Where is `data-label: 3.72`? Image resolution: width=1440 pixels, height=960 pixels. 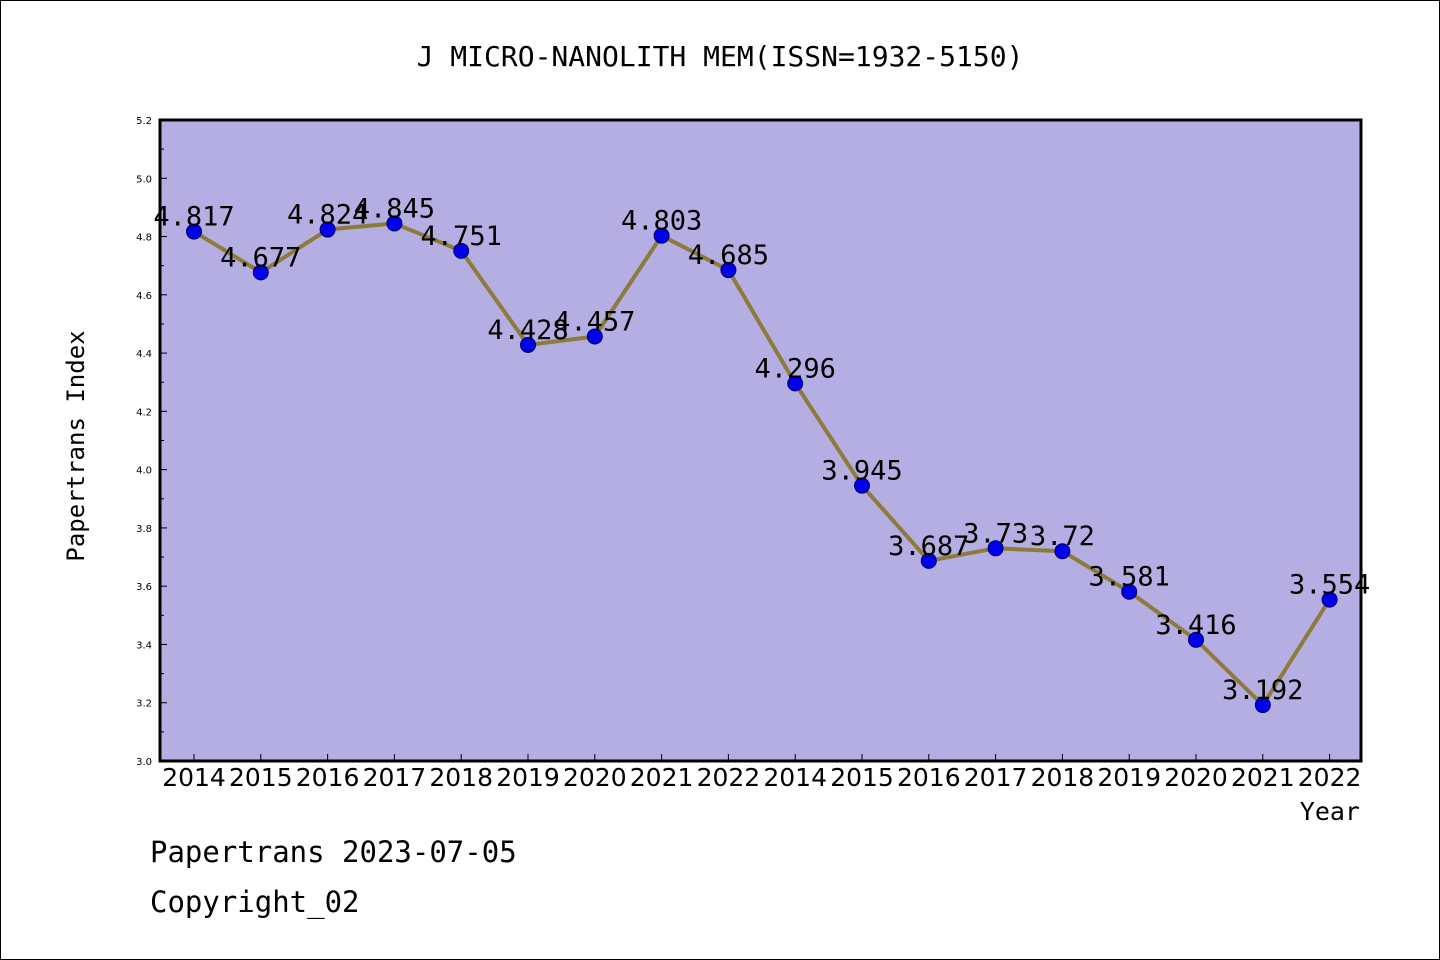 data-label: 3.72 is located at coordinates (1062, 536).